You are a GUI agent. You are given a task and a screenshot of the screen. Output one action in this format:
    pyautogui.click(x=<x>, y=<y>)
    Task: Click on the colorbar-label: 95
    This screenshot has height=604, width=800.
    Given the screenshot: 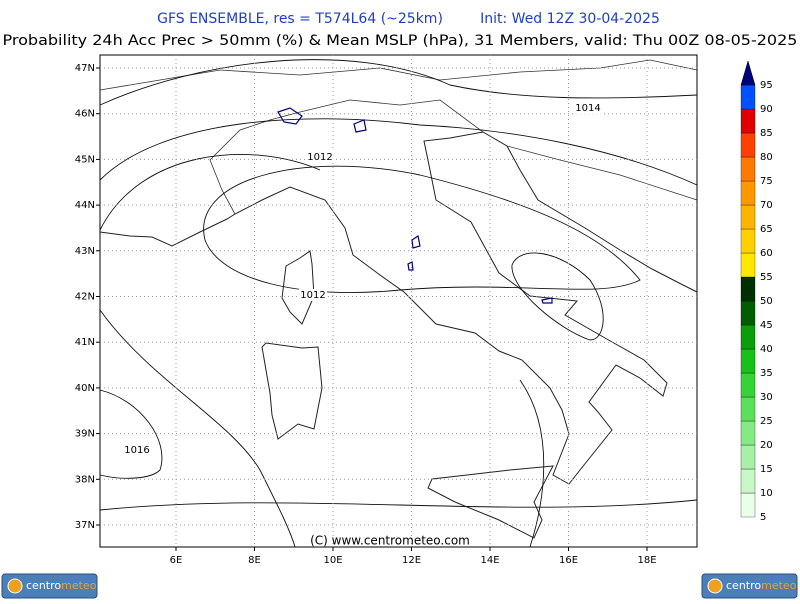 What is the action you would take?
    pyautogui.click(x=766, y=85)
    